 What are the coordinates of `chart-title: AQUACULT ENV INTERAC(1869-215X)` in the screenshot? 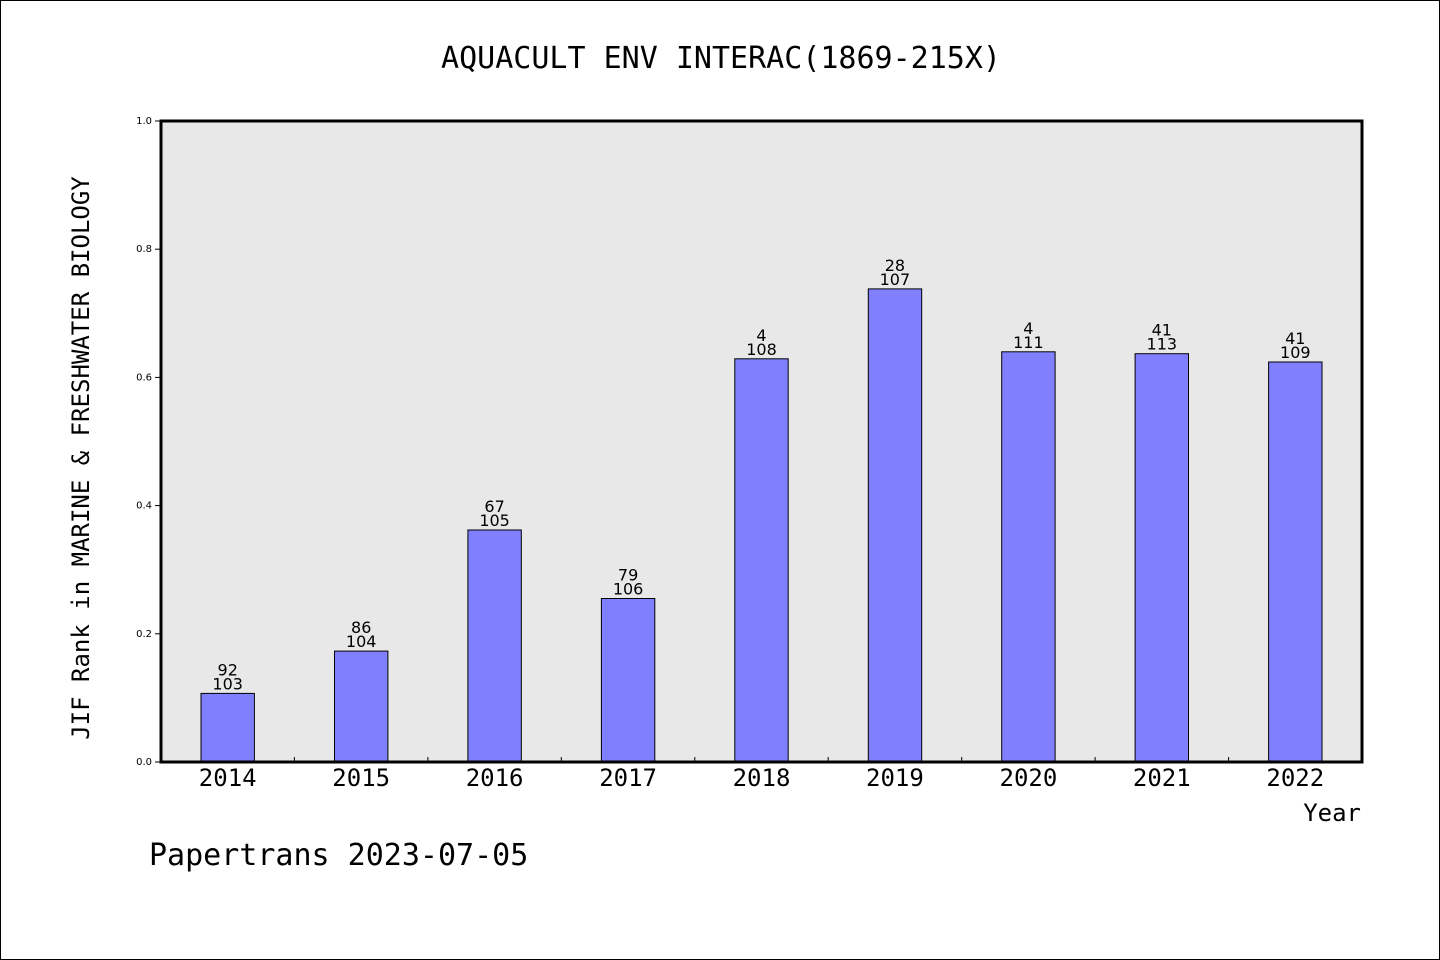 It's located at (721, 58).